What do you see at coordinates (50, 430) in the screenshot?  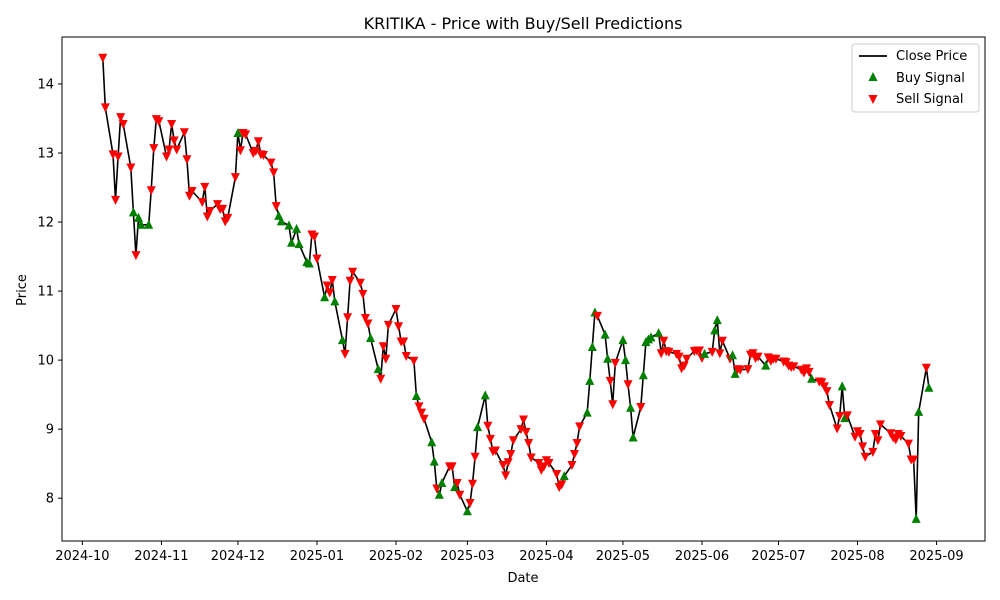 I see `y-tick-label: 9` at bounding box center [50, 430].